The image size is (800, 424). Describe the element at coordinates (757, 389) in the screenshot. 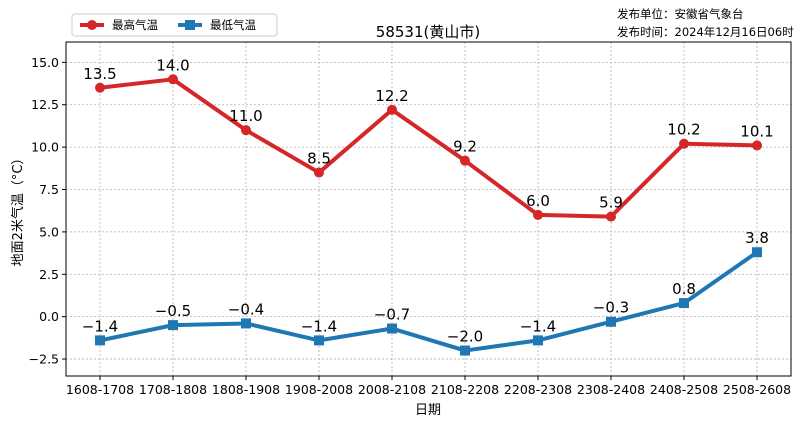

I see `x-tick-label: 2508-2608` at that location.